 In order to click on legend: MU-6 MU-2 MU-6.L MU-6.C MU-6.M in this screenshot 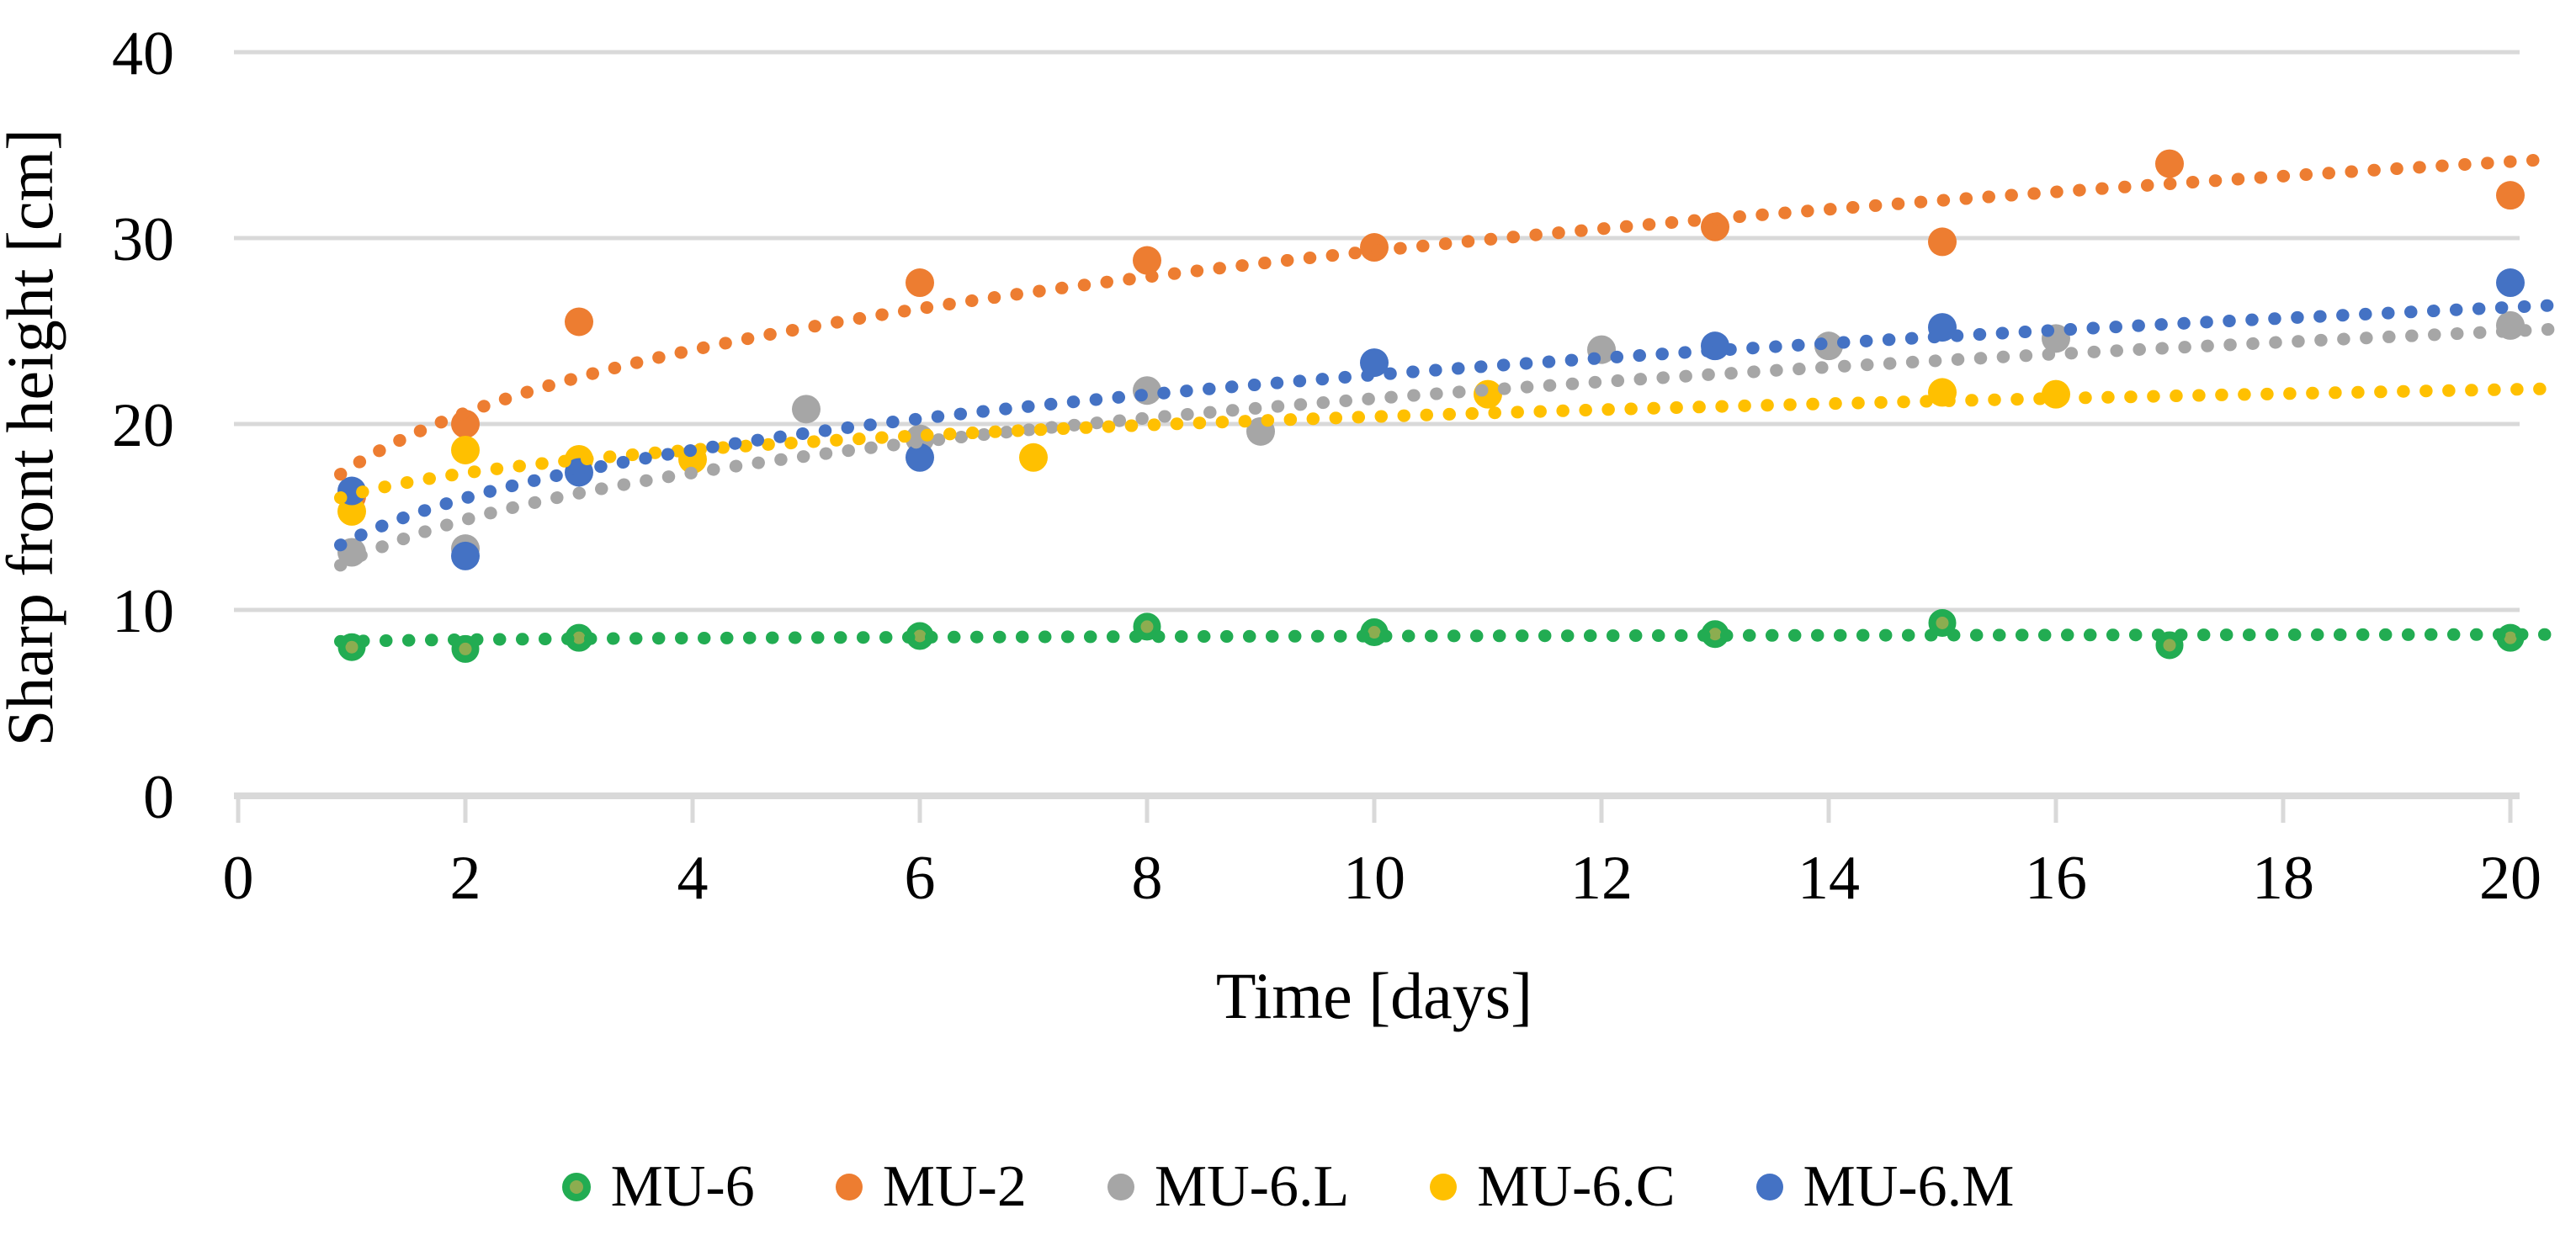, I will do `click(1288, 1187)`.